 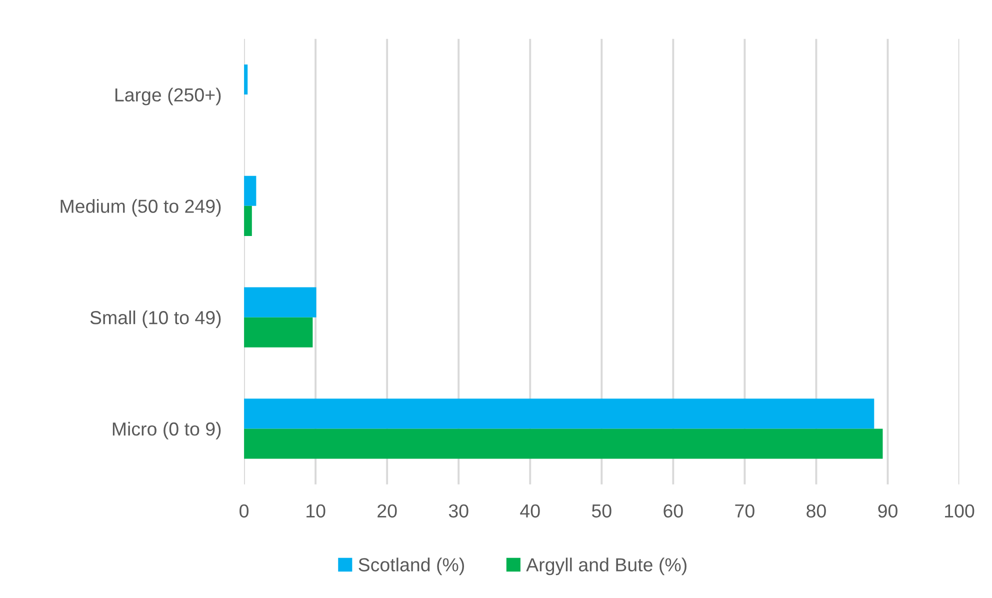 I want to click on x-tick-label: 30, so click(x=458, y=511).